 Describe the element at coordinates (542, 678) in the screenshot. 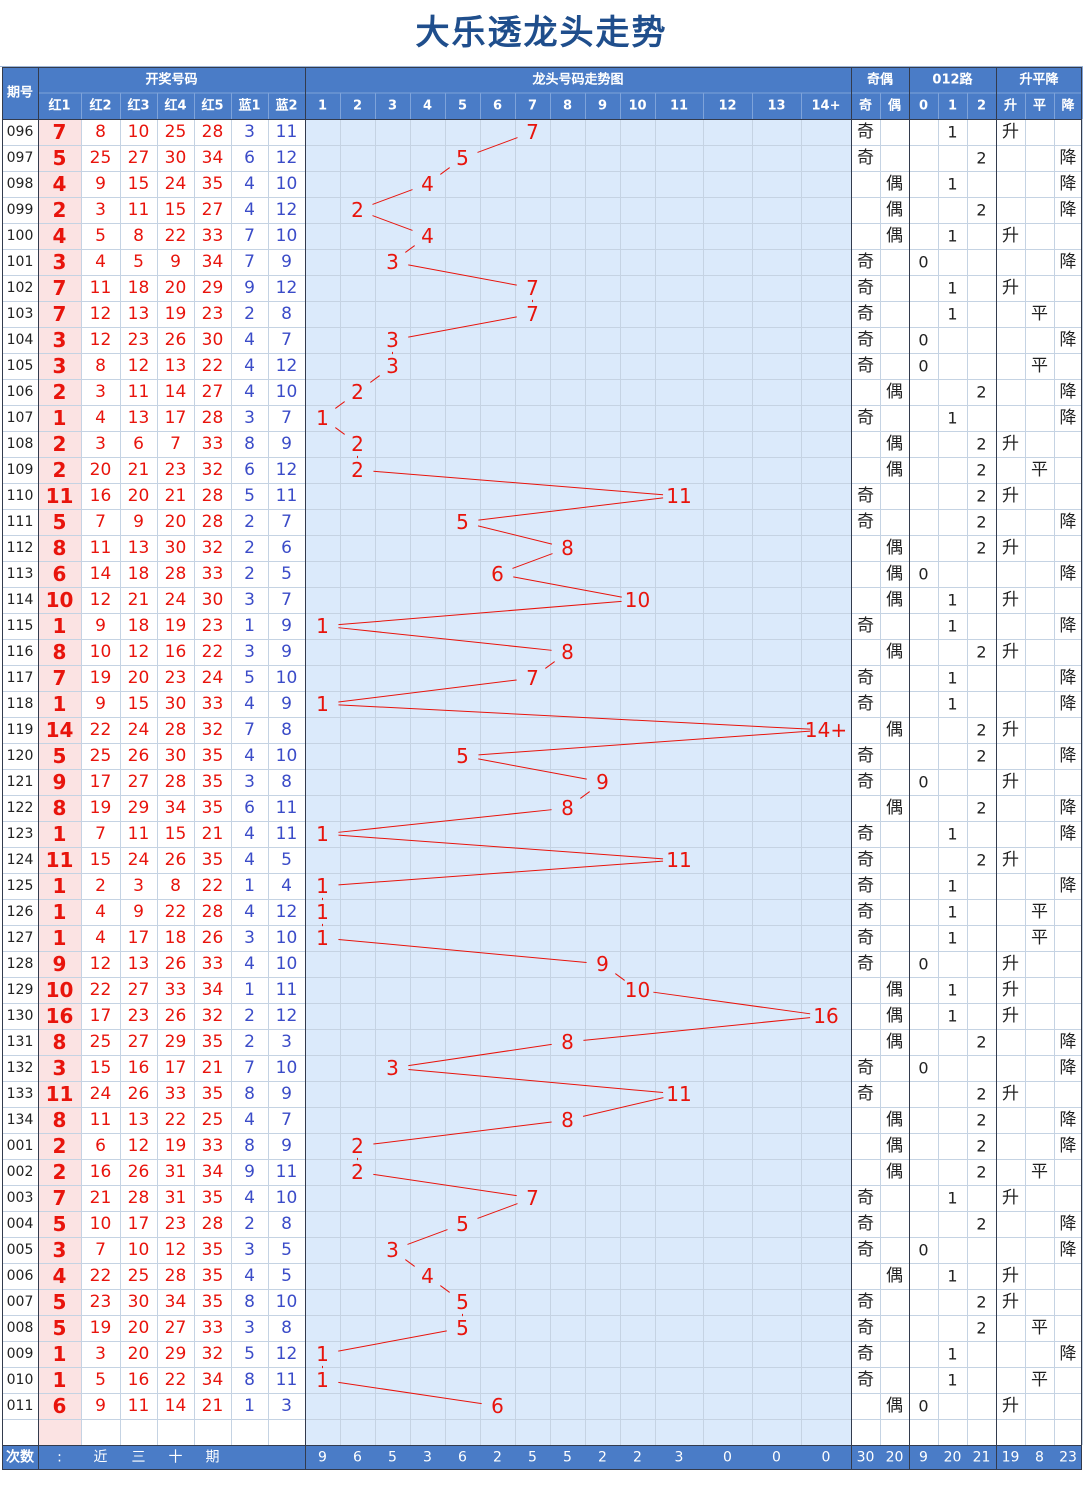

I see `table-row: 117 7 19 20 23 24 5 10 7 奇 1 降` at that location.